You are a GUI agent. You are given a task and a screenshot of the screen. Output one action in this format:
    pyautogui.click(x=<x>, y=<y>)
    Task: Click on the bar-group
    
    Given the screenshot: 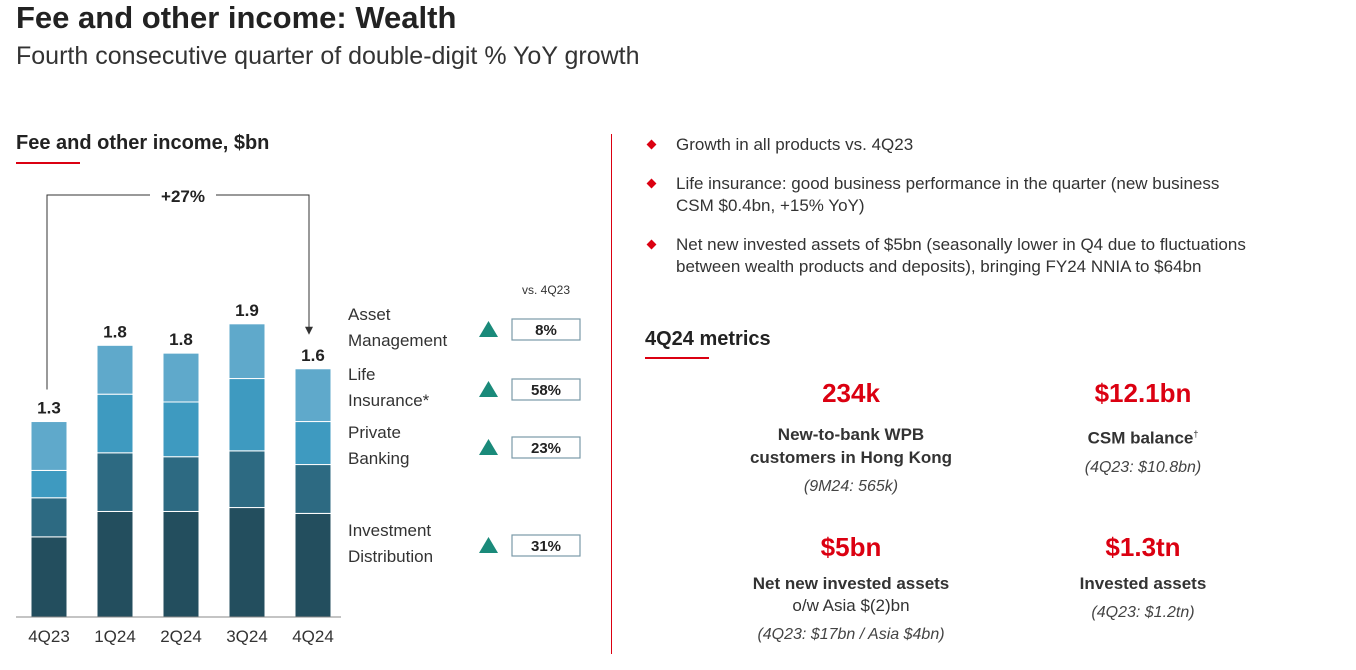 What is the action you would take?
    pyautogui.click(x=181, y=470)
    